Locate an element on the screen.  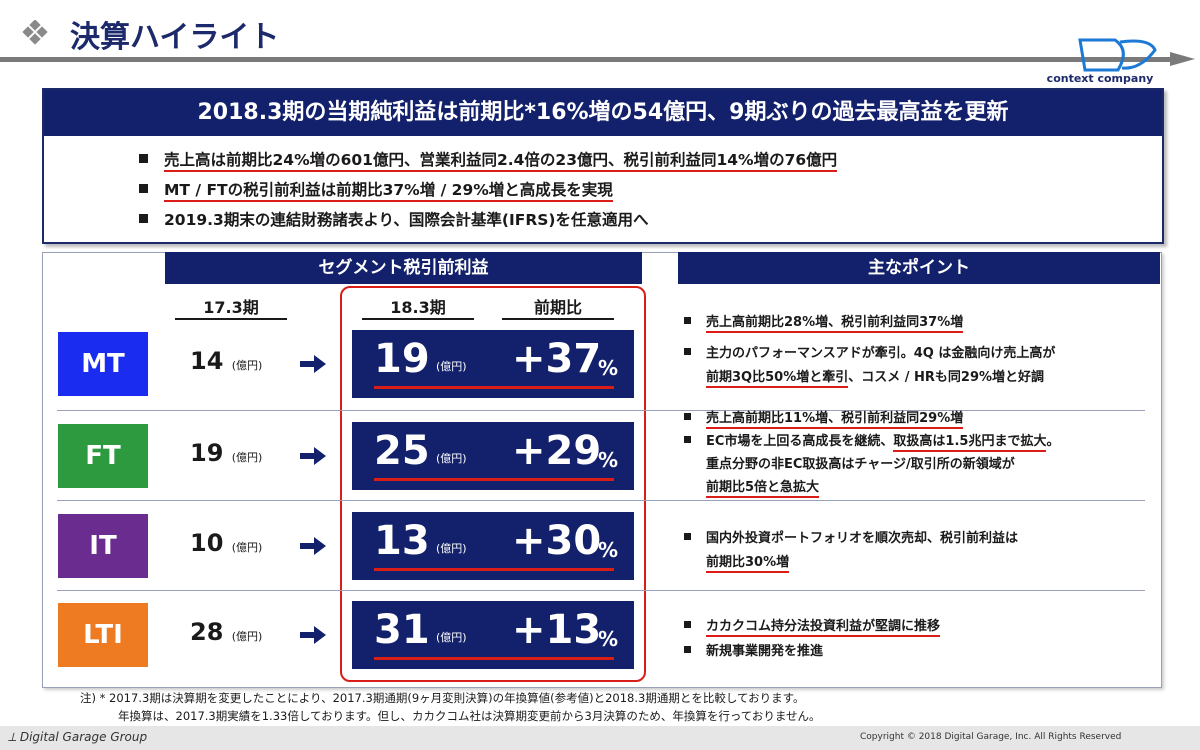
prev-value: 19 (億円) is located at coordinates (226, 453).